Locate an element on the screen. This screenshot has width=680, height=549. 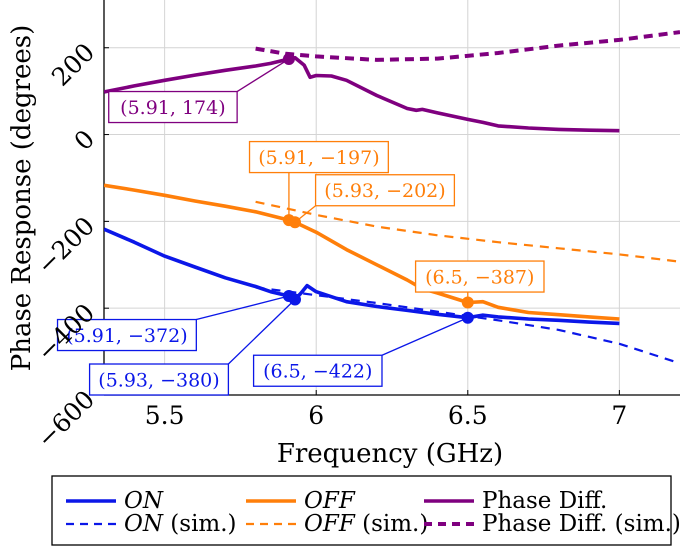
legend-entry-diff-sim: Phase Diff. (sim.) is located at coordinates (552, 524).